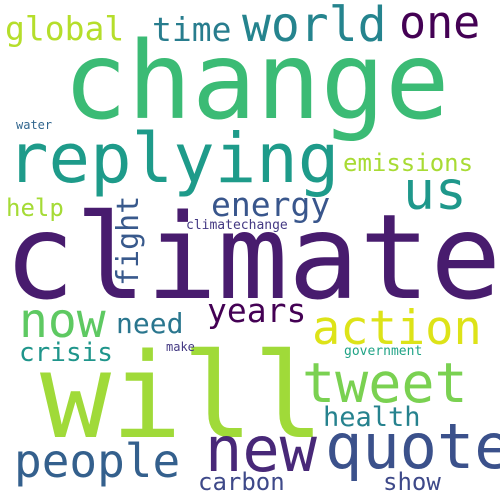 This screenshot has width=500, height=500. I want to click on word-global: global, so click(65, 28).